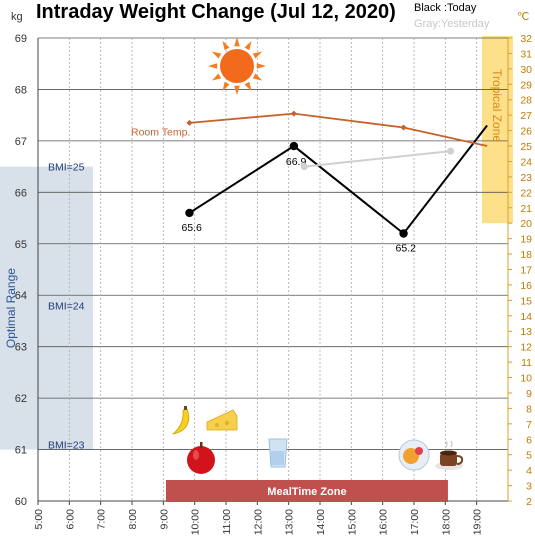 The width and height of the screenshot is (535, 536). What do you see at coordinates (526, 271) in the screenshot?
I see `y2-tick-label: 17` at bounding box center [526, 271].